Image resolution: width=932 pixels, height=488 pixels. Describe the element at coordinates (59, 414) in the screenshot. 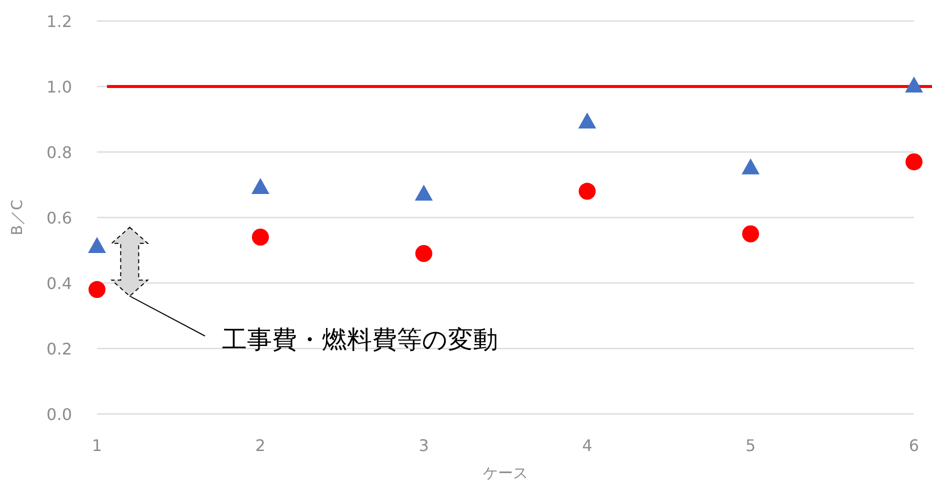

I see `y-tick-label: 0.0` at that location.